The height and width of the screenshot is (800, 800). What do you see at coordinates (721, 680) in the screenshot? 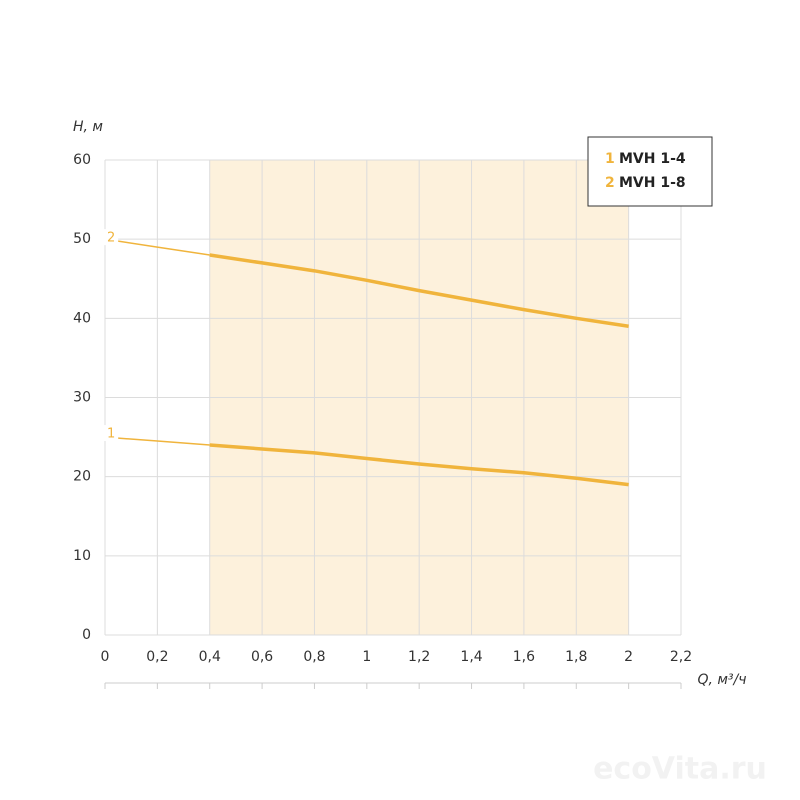
I see `x-axis-label: Q, м³/ч` at bounding box center [721, 680].